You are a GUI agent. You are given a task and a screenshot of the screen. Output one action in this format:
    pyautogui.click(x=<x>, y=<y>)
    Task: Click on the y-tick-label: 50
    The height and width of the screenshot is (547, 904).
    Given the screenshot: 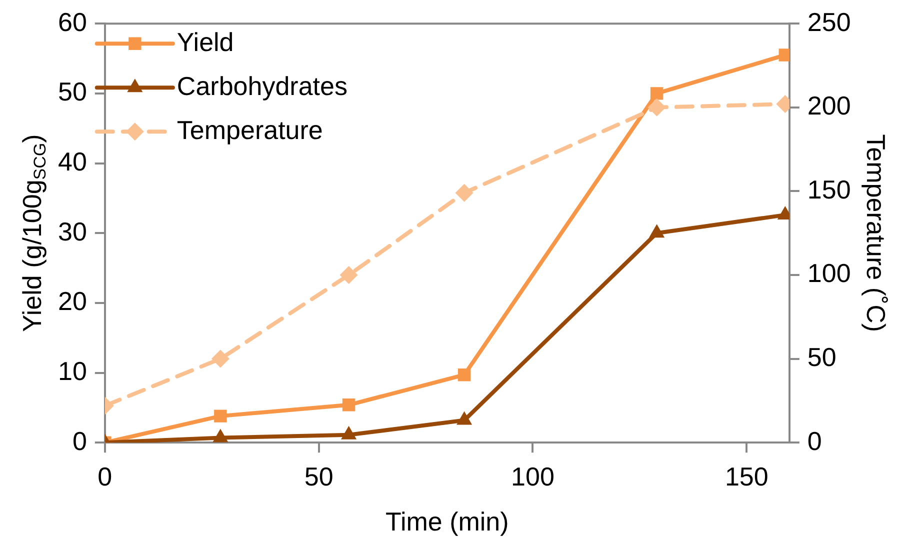 What is the action you would take?
    pyautogui.click(x=72, y=91)
    